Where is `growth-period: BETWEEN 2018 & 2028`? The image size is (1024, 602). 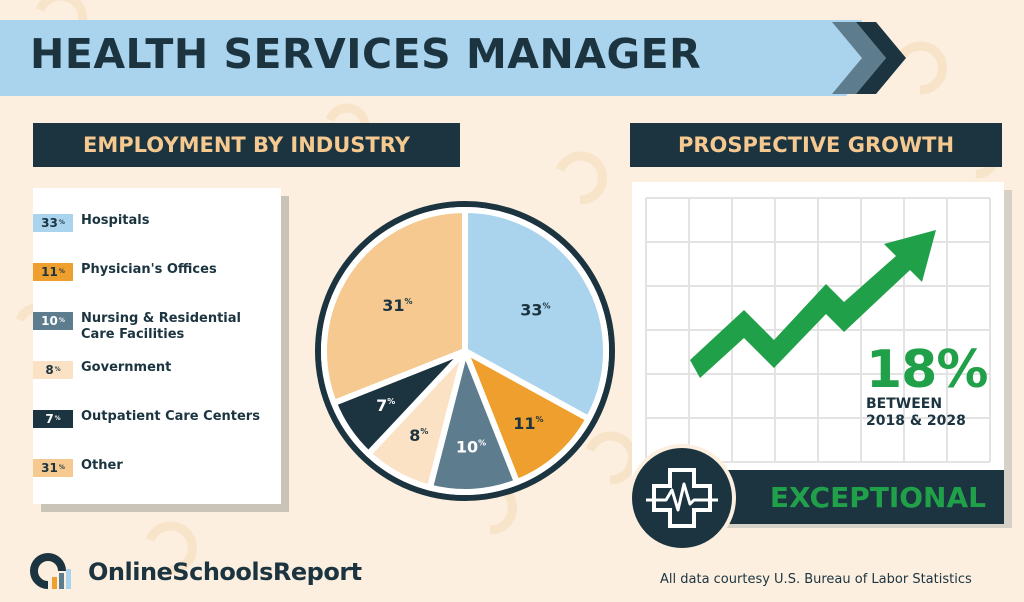
growth-period: BETWEEN 2018 & 2028 is located at coordinates (926, 413).